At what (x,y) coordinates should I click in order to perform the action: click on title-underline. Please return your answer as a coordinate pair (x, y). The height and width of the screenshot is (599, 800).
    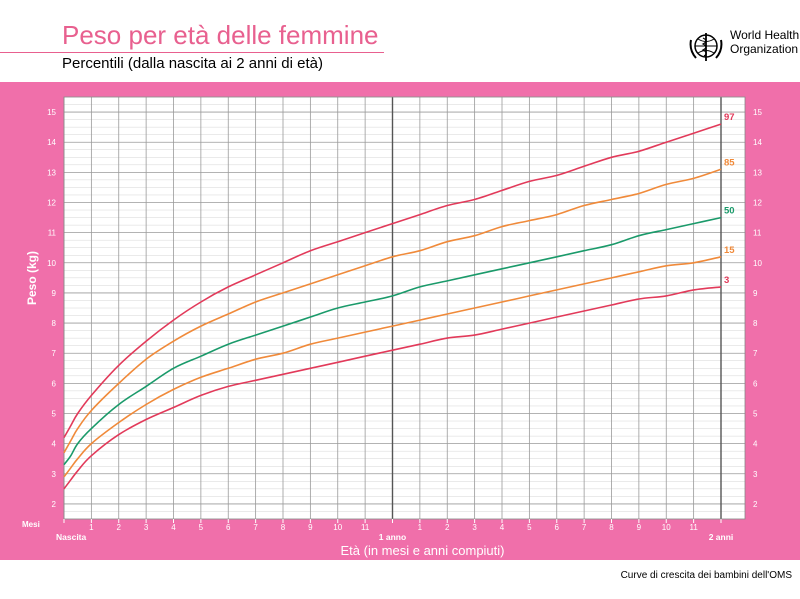
    Looking at the image, I should click on (192, 52).